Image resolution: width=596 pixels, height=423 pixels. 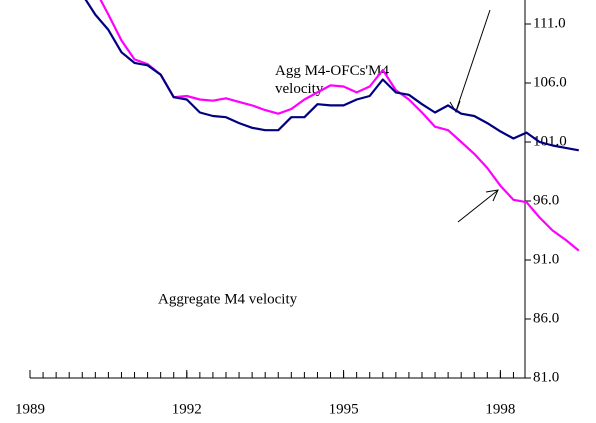 I want to click on y-tick-label: 96.0, so click(x=546, y=200).